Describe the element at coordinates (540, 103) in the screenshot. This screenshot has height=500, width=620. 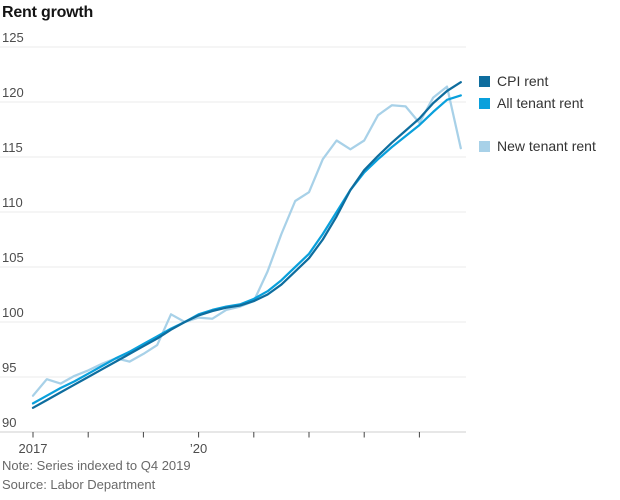
I see `legend-label-all-tenant-rent: All tenant rent` at that location.